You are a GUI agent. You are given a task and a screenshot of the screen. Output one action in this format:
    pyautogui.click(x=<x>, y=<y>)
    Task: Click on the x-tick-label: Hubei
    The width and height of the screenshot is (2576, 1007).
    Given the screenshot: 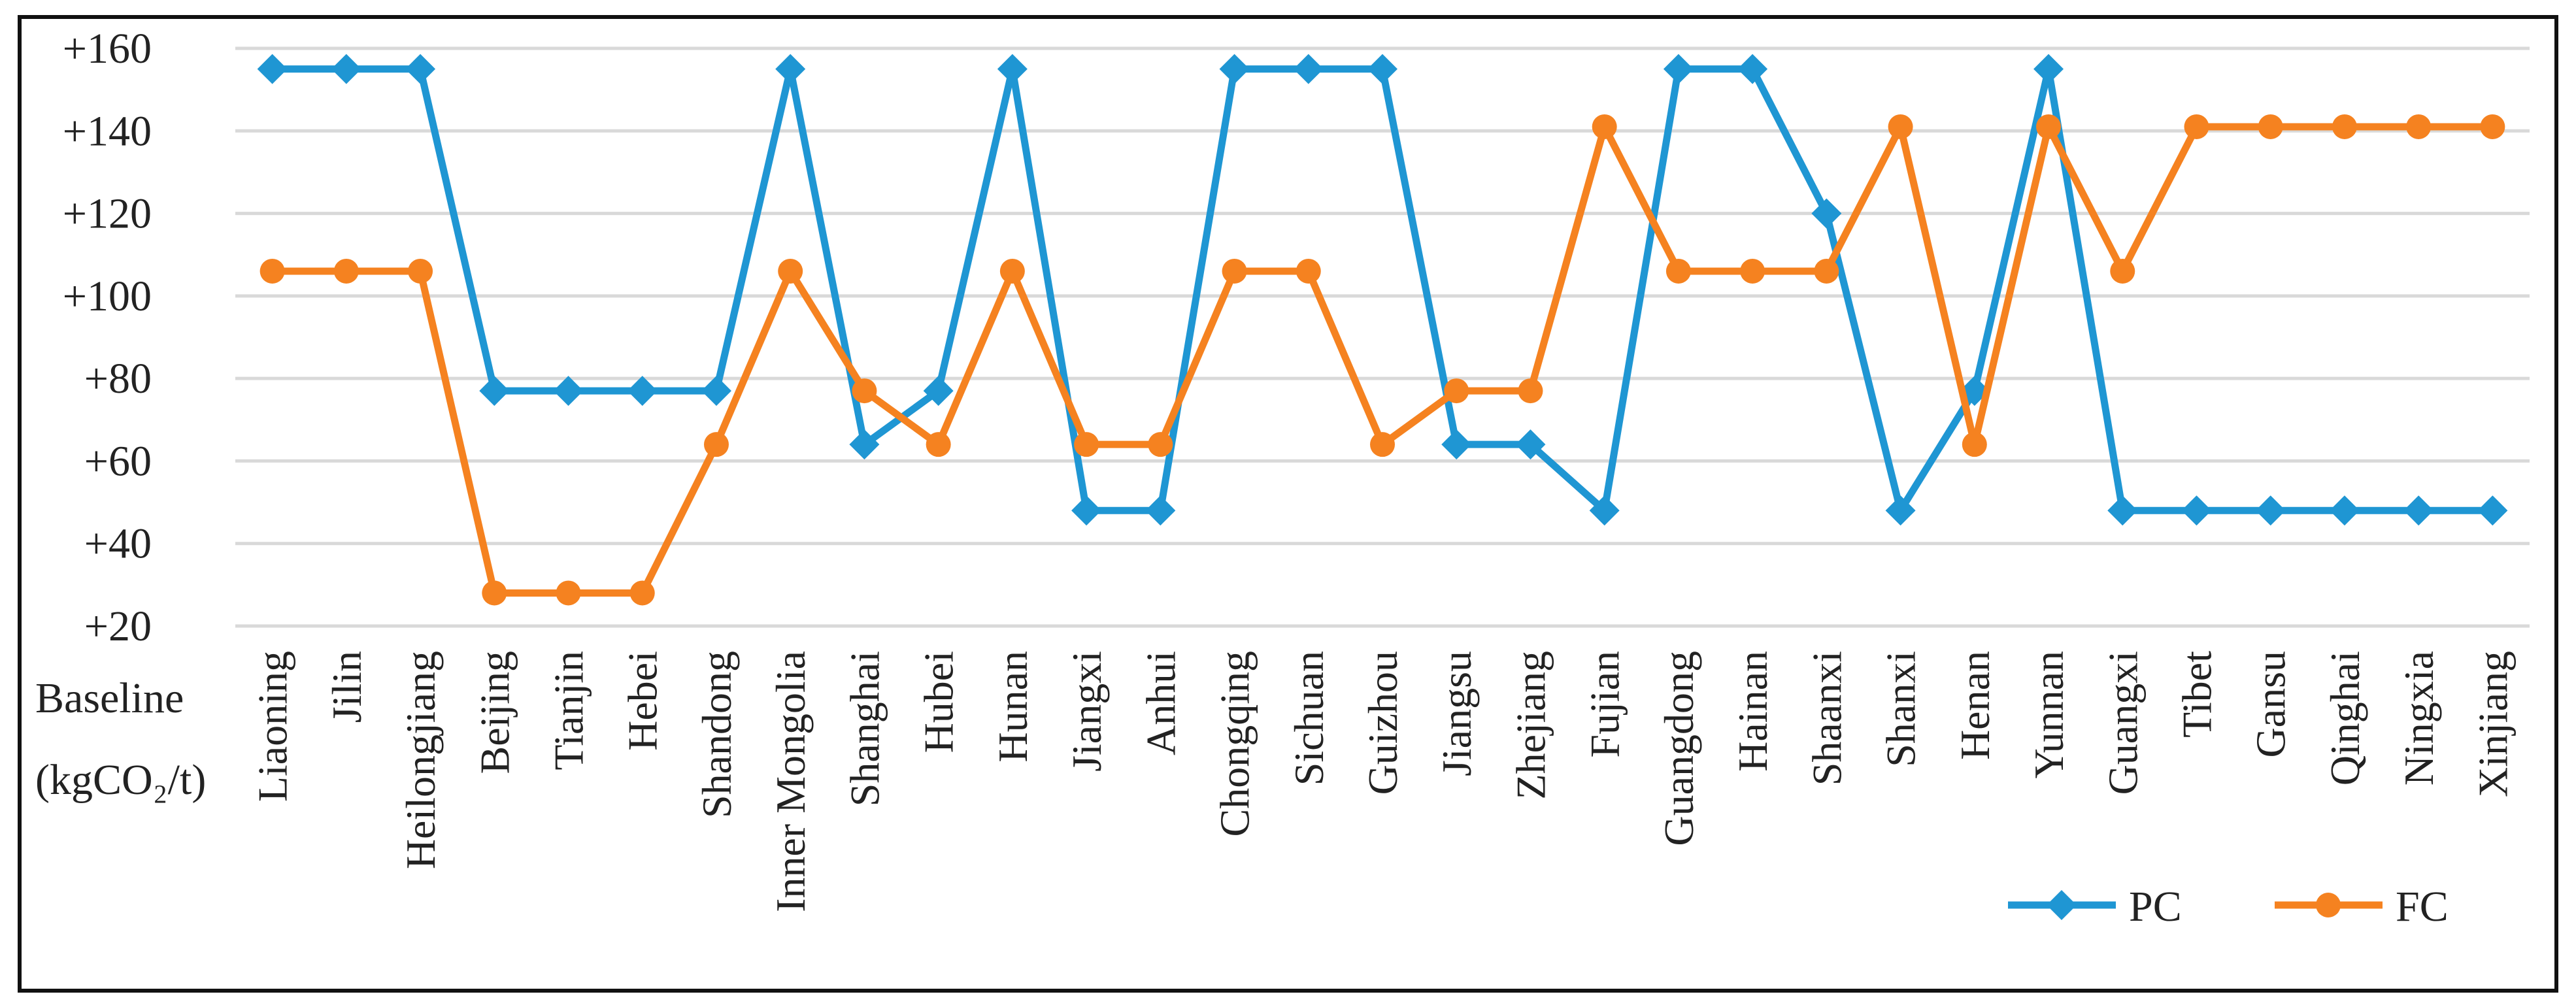 What is the action you would take?
    pyautogui.click(x=939, y=702)
    